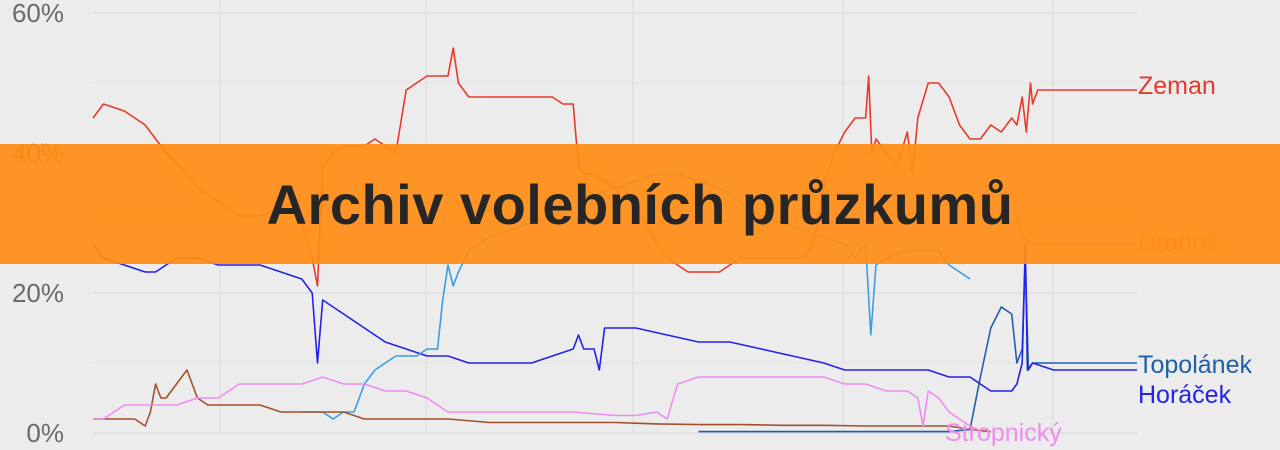  Describe the element at coordinates (38, 14) in the screenshot. I see `y-tick-label: 60%` at that location.